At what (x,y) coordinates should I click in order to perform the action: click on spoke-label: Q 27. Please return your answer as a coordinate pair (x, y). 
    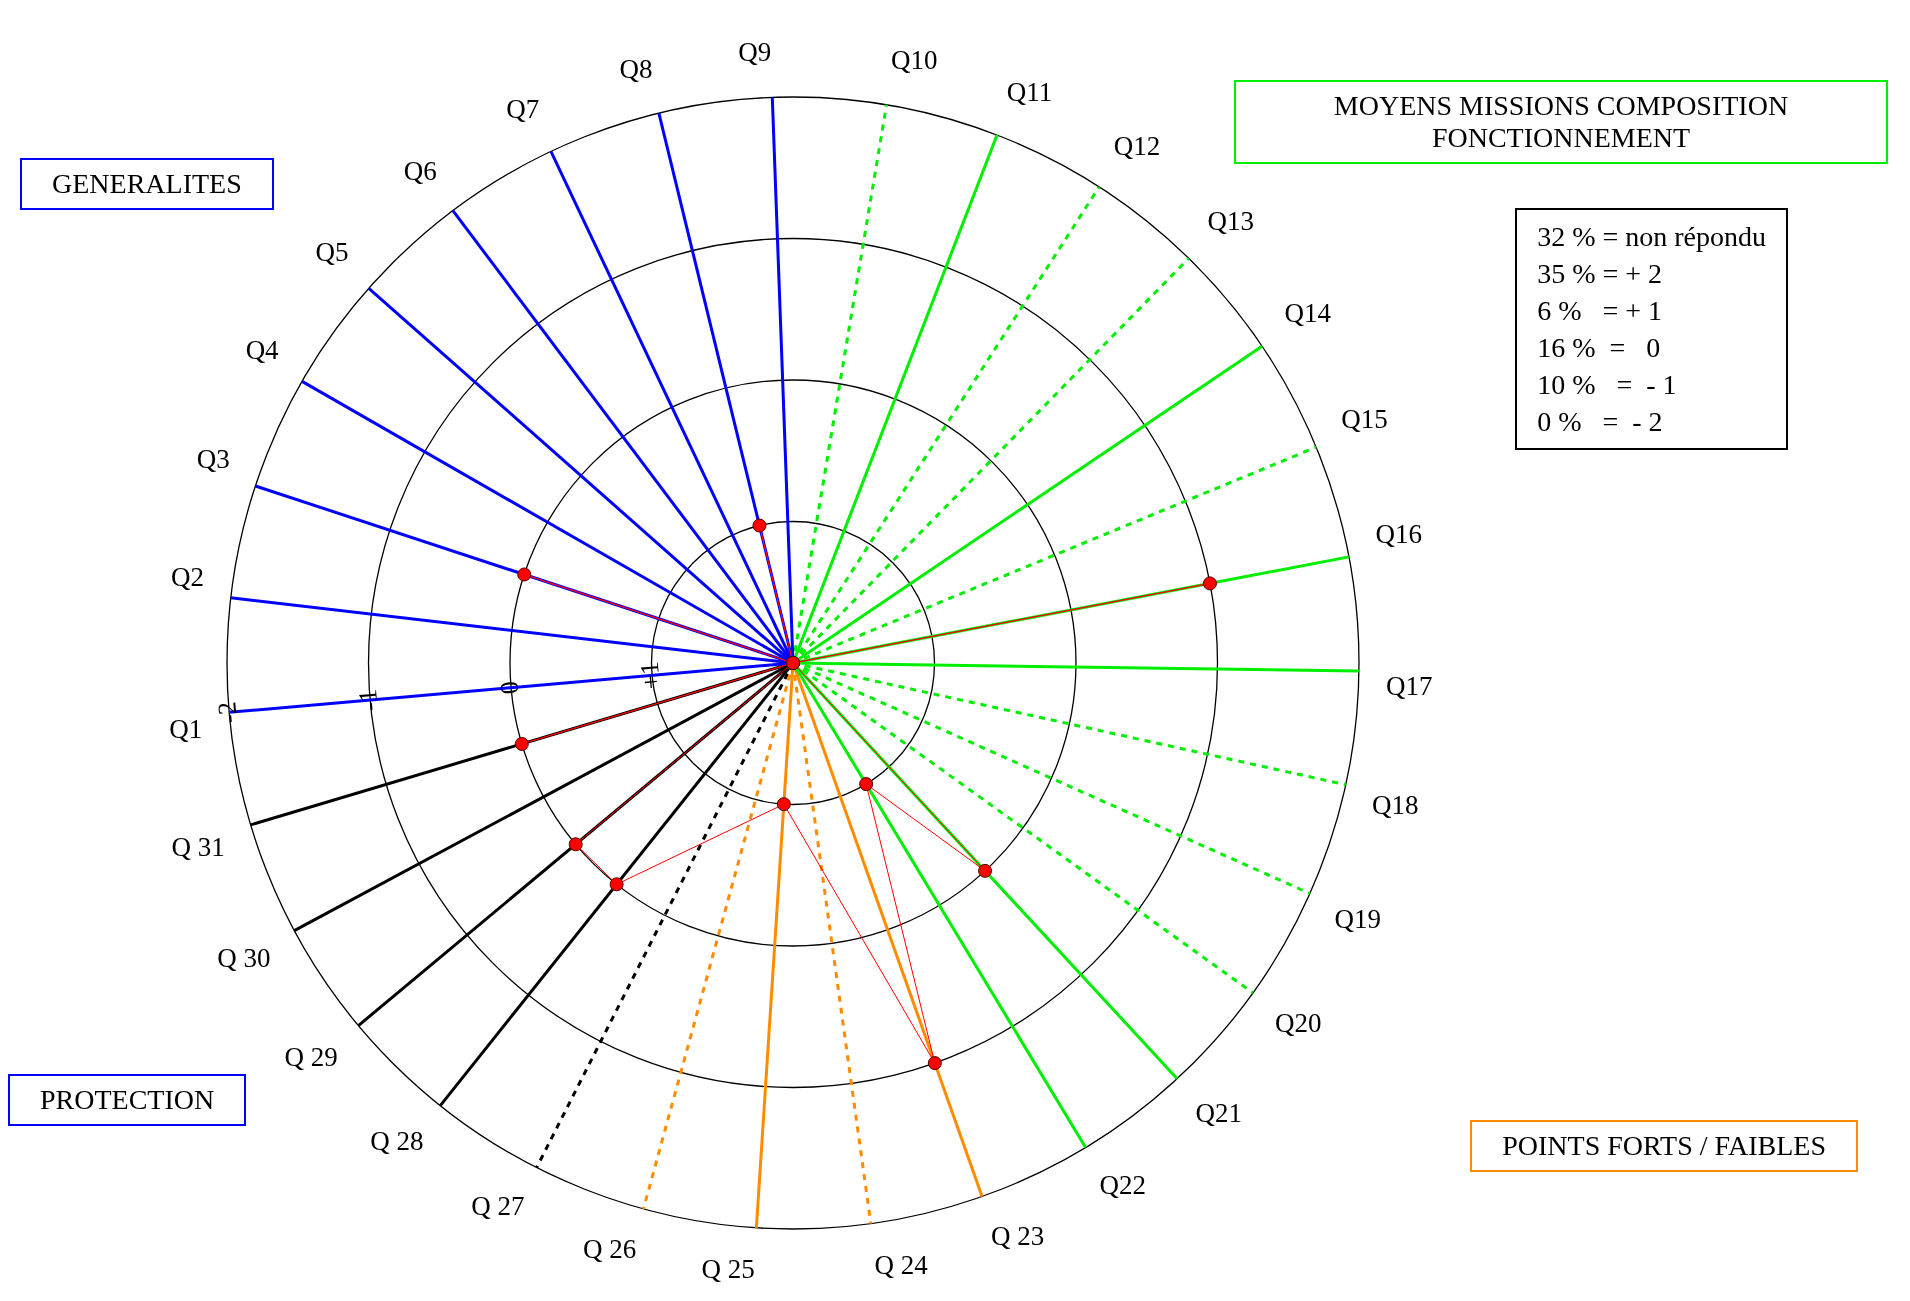
    Looking at the image, I should click on (498, 1205).